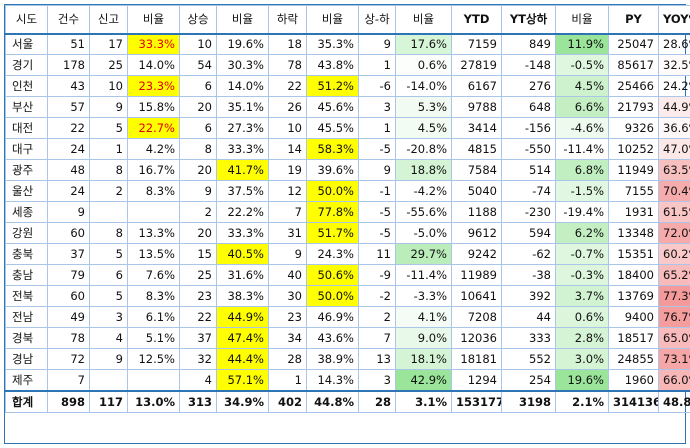 This screenshot has height=448, width=690. What do you see at coordinates (582, 149) in the screenshot?
I see `cell-yt-diff-ratio: -11.4%` at bounding box center [582, 149].